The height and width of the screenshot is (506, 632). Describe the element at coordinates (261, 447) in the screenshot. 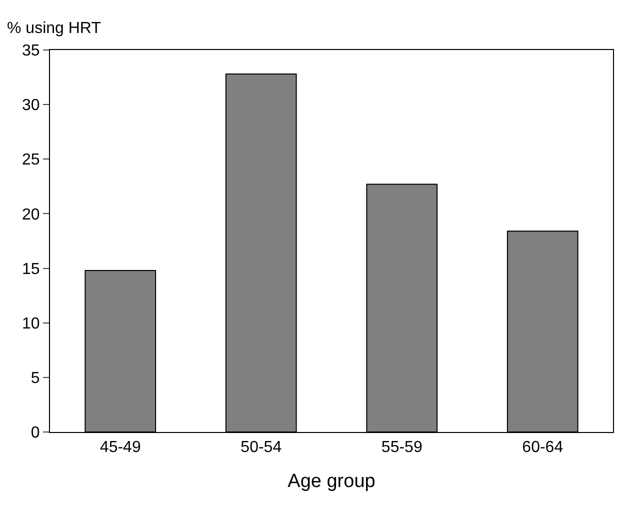

I see `x-tick-label: 50-54` at that location.